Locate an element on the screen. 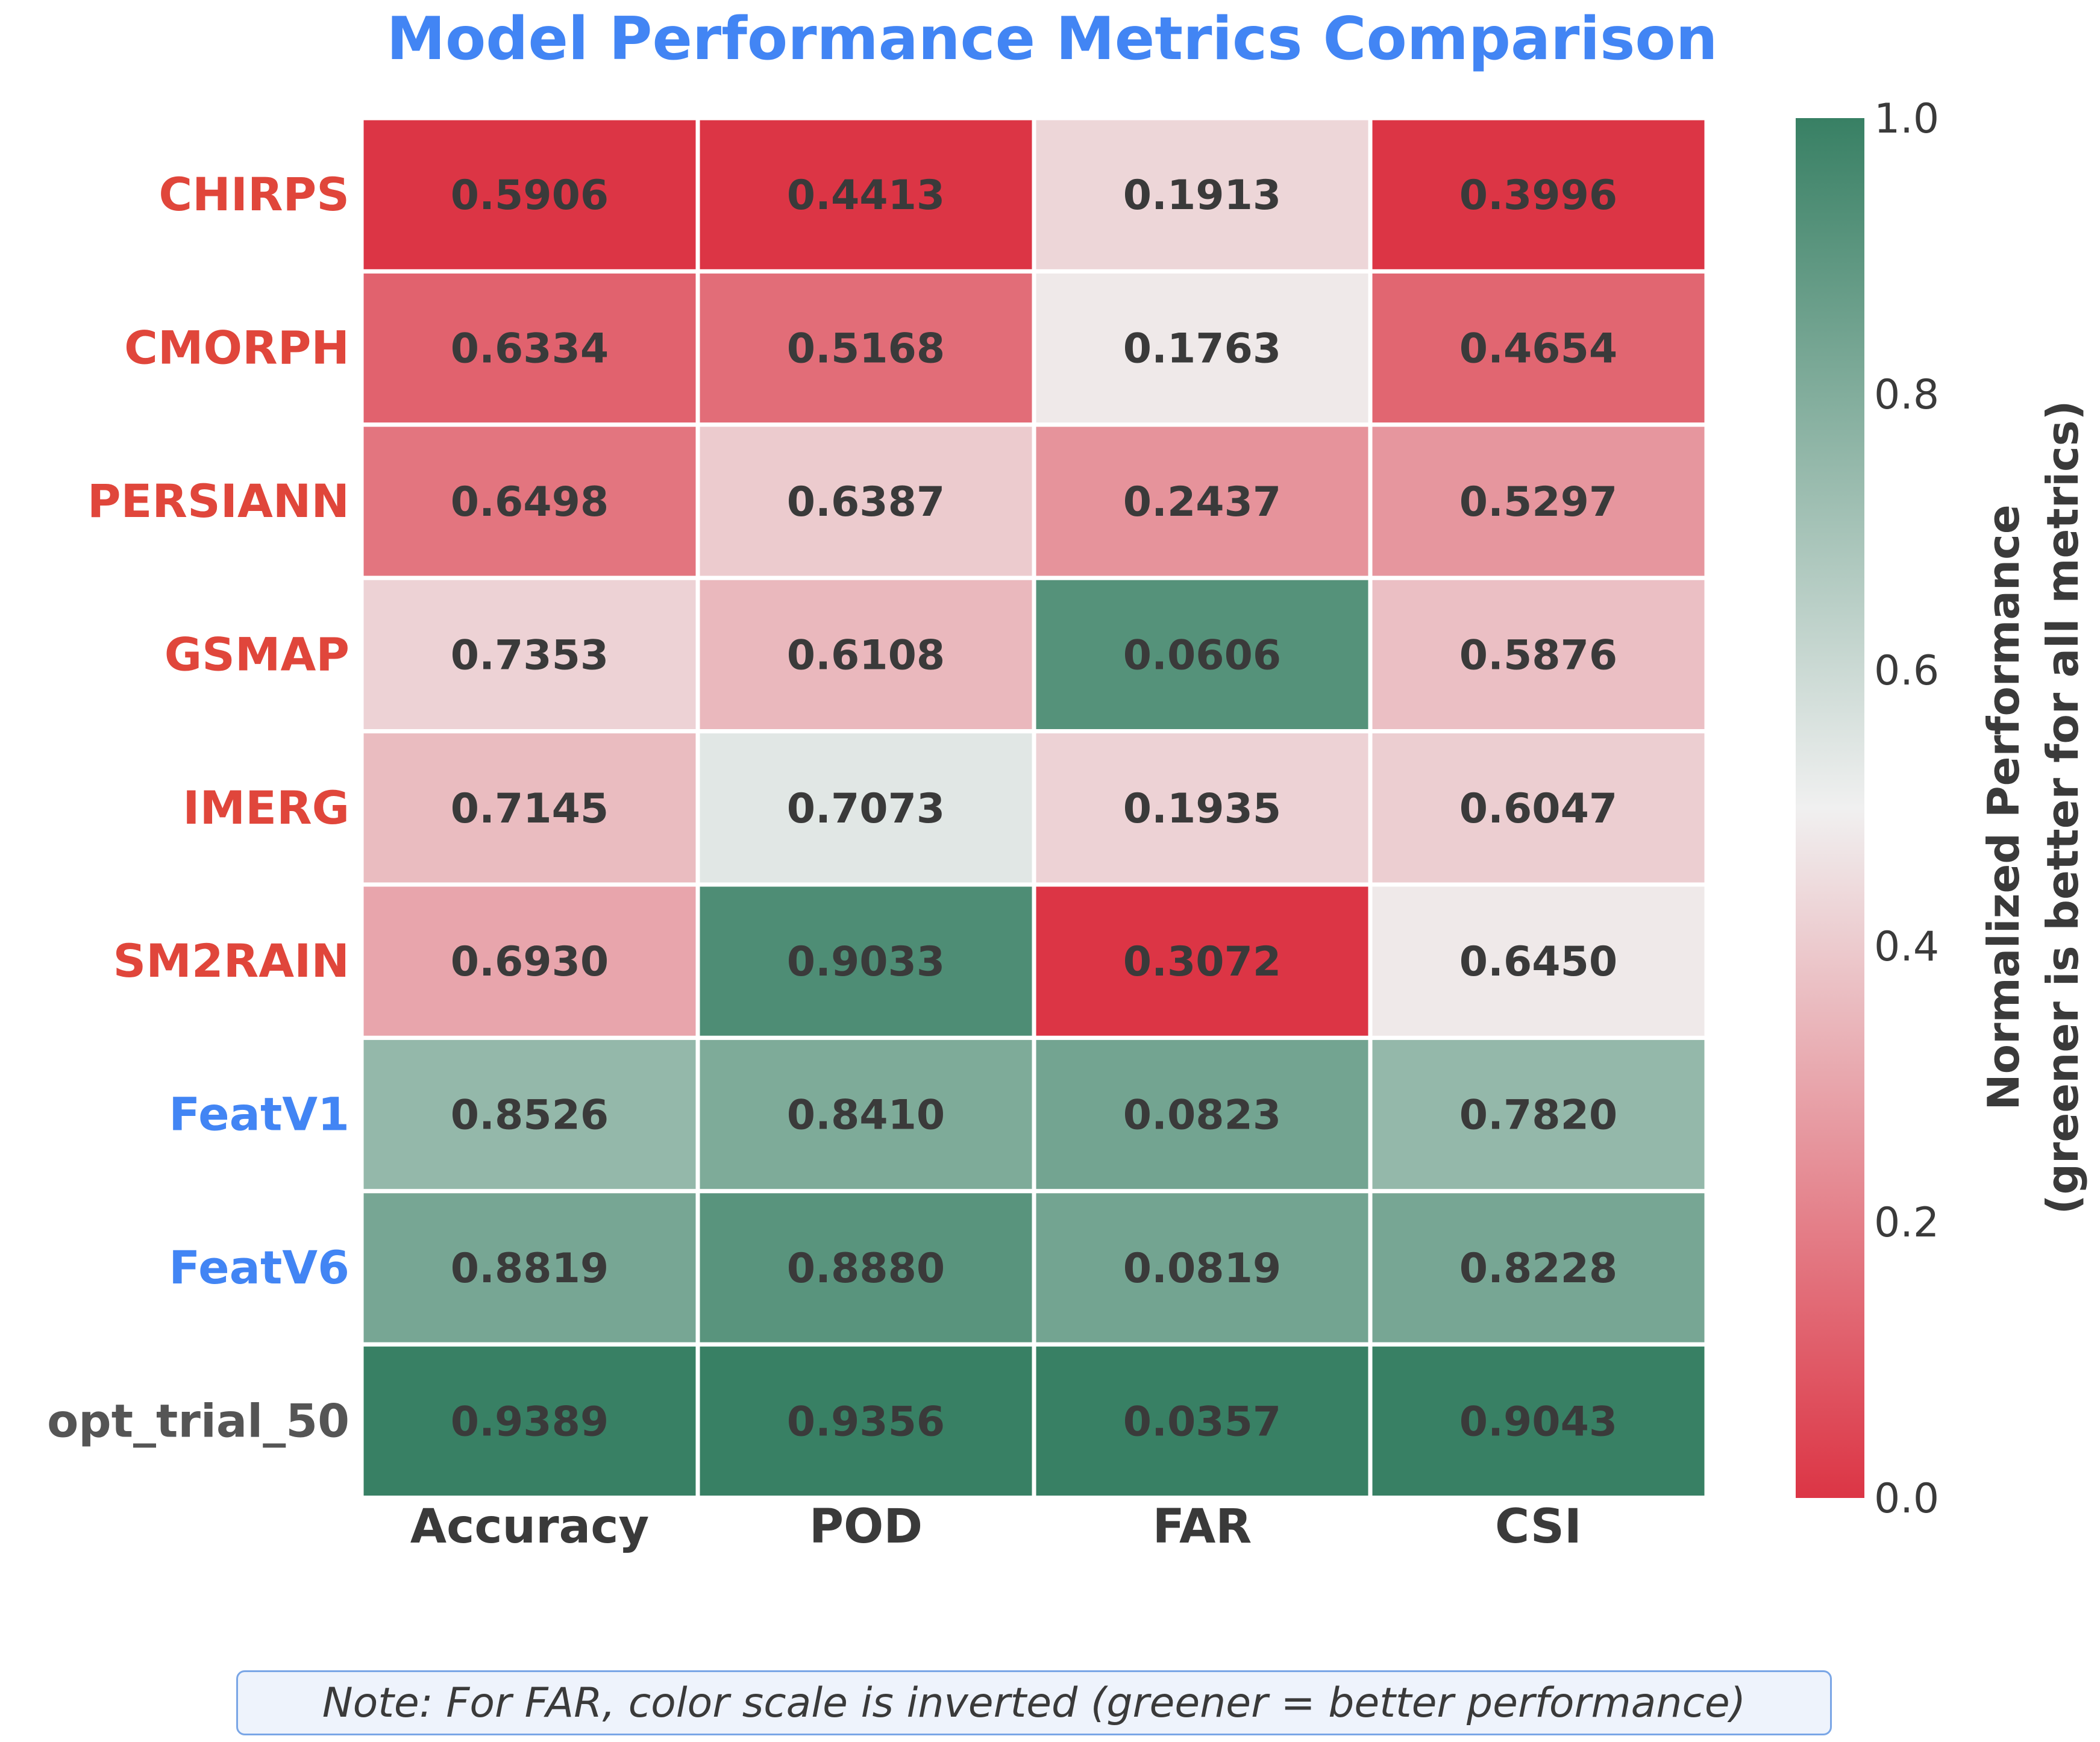 The width and height of the screenshot is (2100, 1742). colorbar is located at coordinates (1830, 808).